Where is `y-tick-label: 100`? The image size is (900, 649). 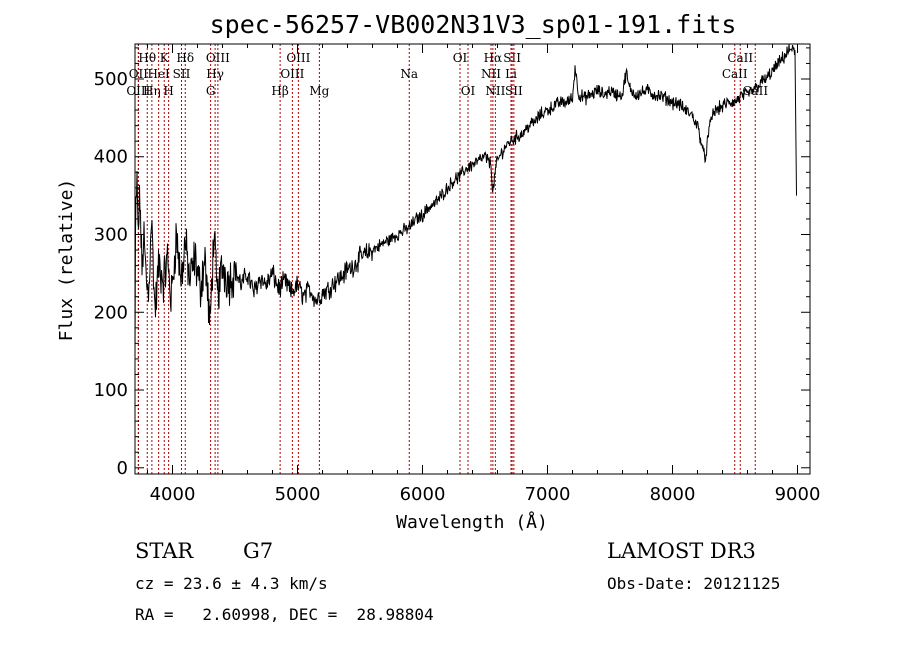
y-tick-label: 100 is located at coordinates (111, 390).